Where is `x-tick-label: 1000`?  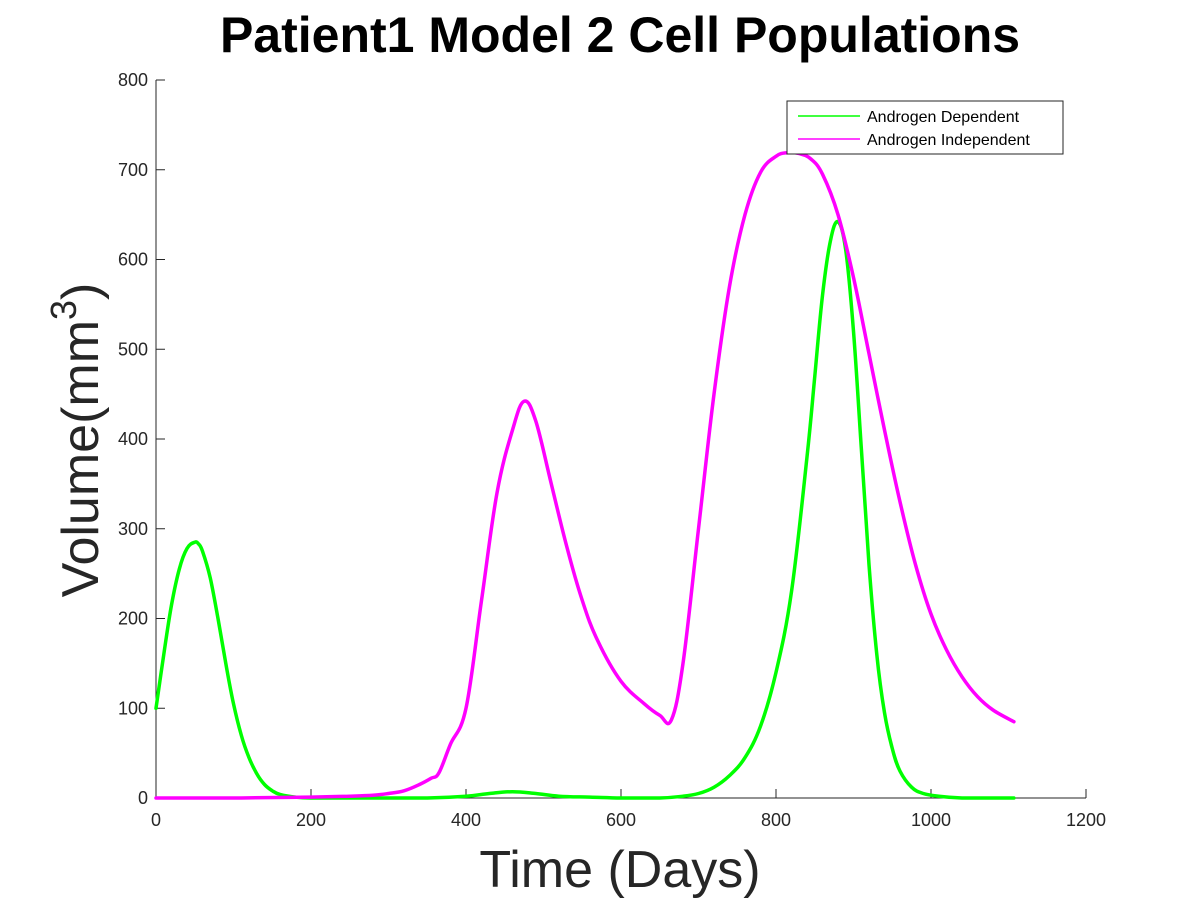
x-tick-label: 1000 is located at coordinates (931, 820).